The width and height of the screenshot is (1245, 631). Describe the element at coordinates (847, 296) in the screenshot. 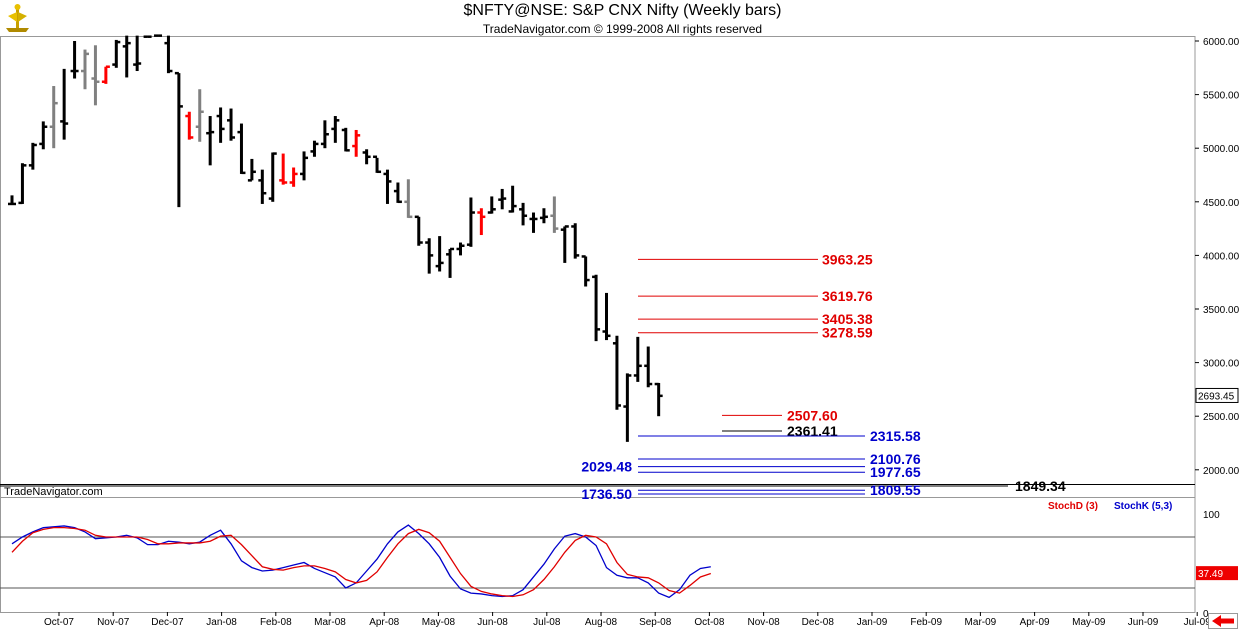

I see `level-label: 3619.76` at that location.